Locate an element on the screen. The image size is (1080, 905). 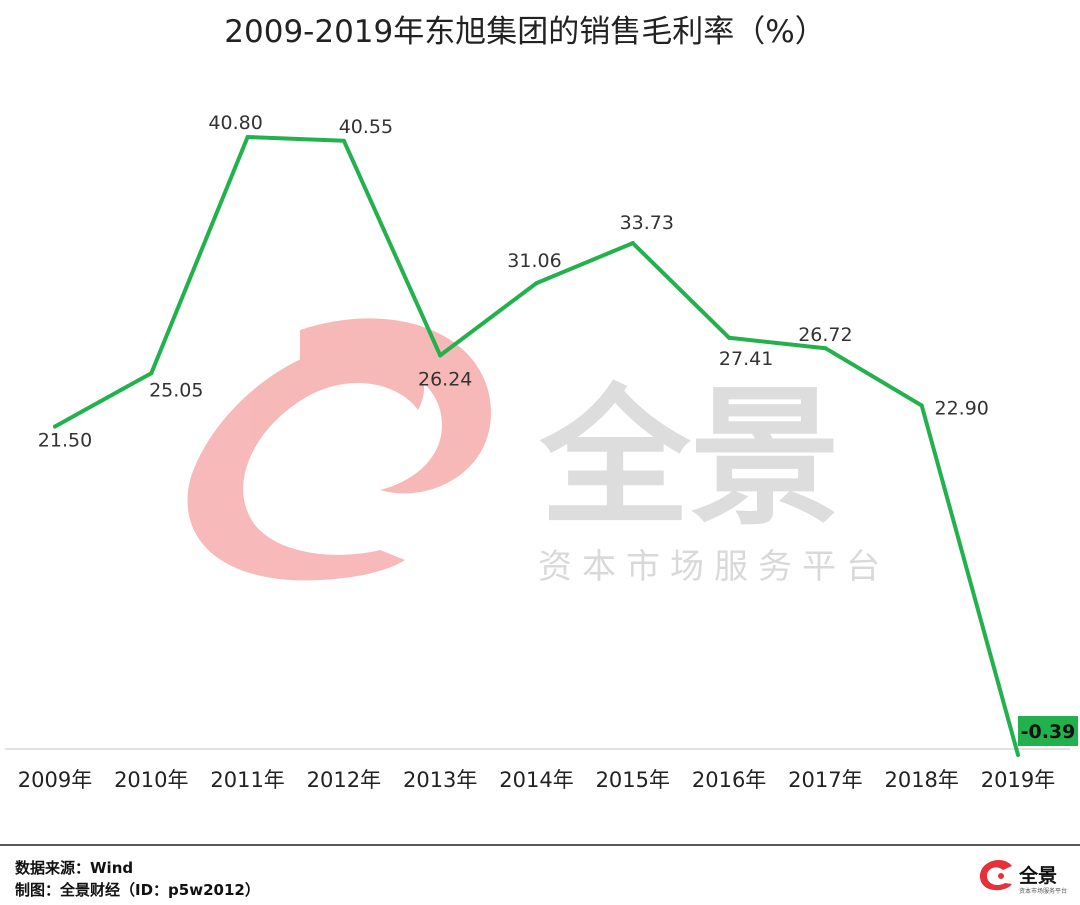
footer-source: 数据来源：Wind is located at coordinates (74, 868).